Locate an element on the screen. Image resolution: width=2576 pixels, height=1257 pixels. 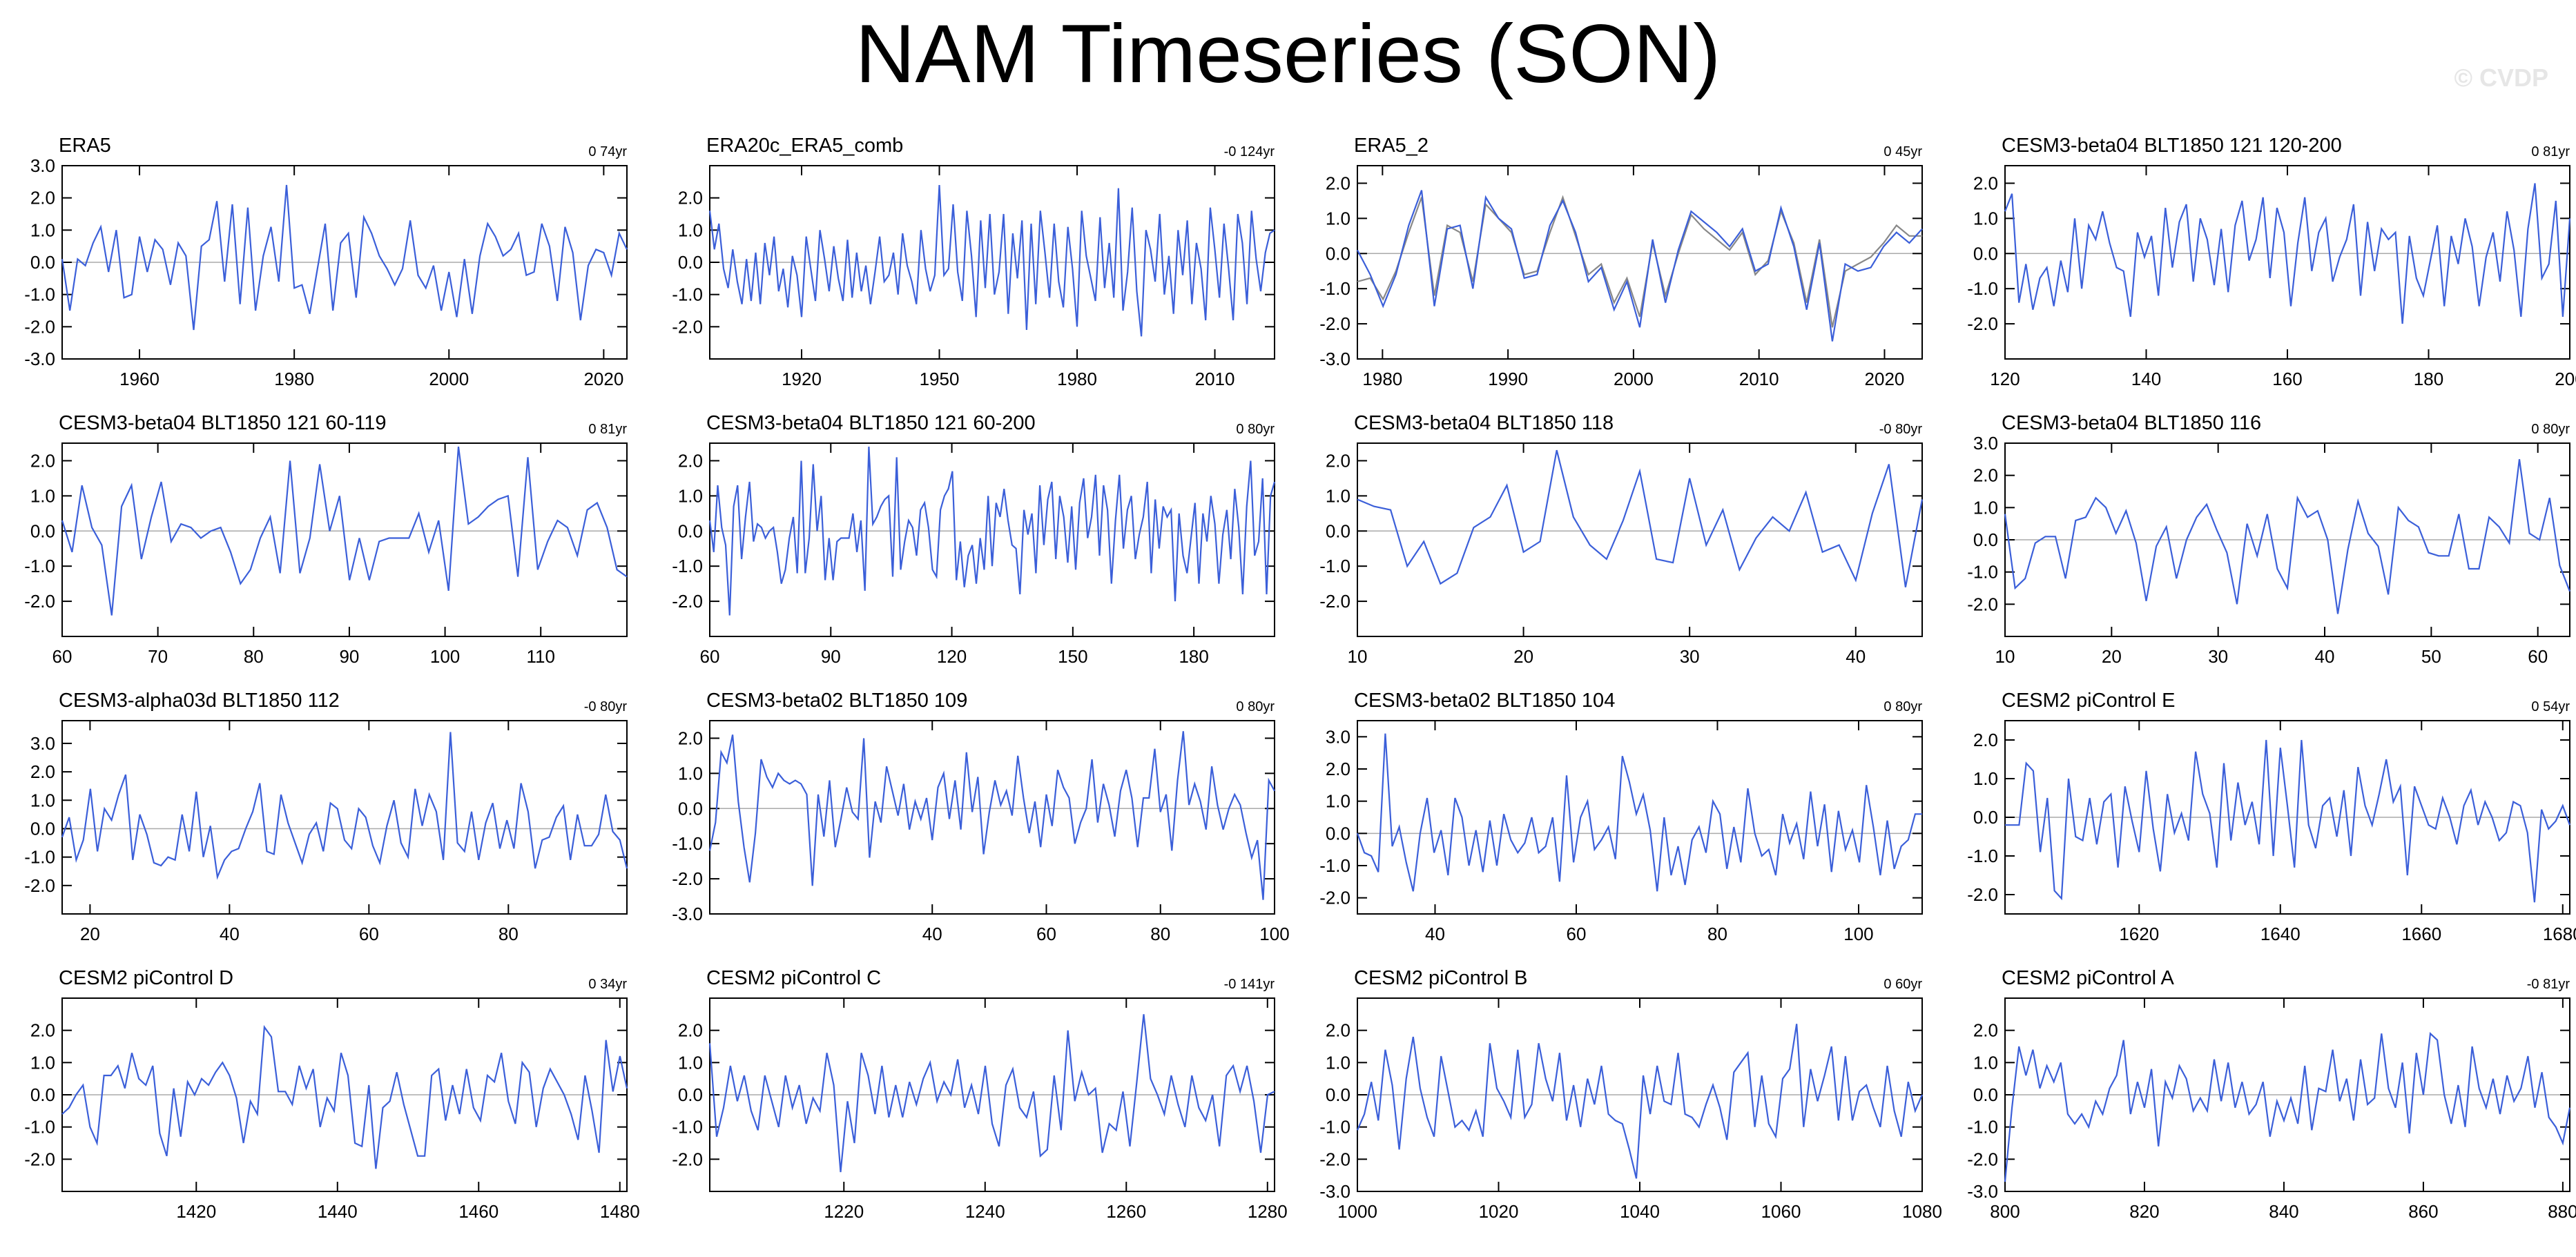
x-tick-label: 180 is located at coordinates (2429, 379).